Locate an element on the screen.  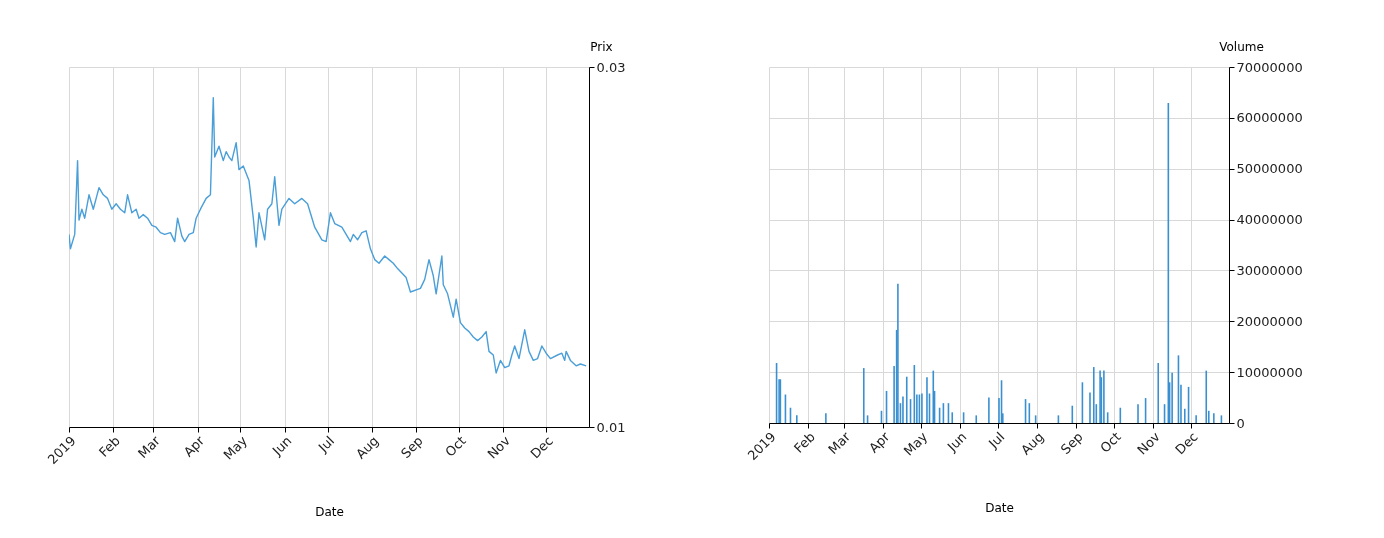
y-tick-label: 0.03 is located at coordinates (611, 67).